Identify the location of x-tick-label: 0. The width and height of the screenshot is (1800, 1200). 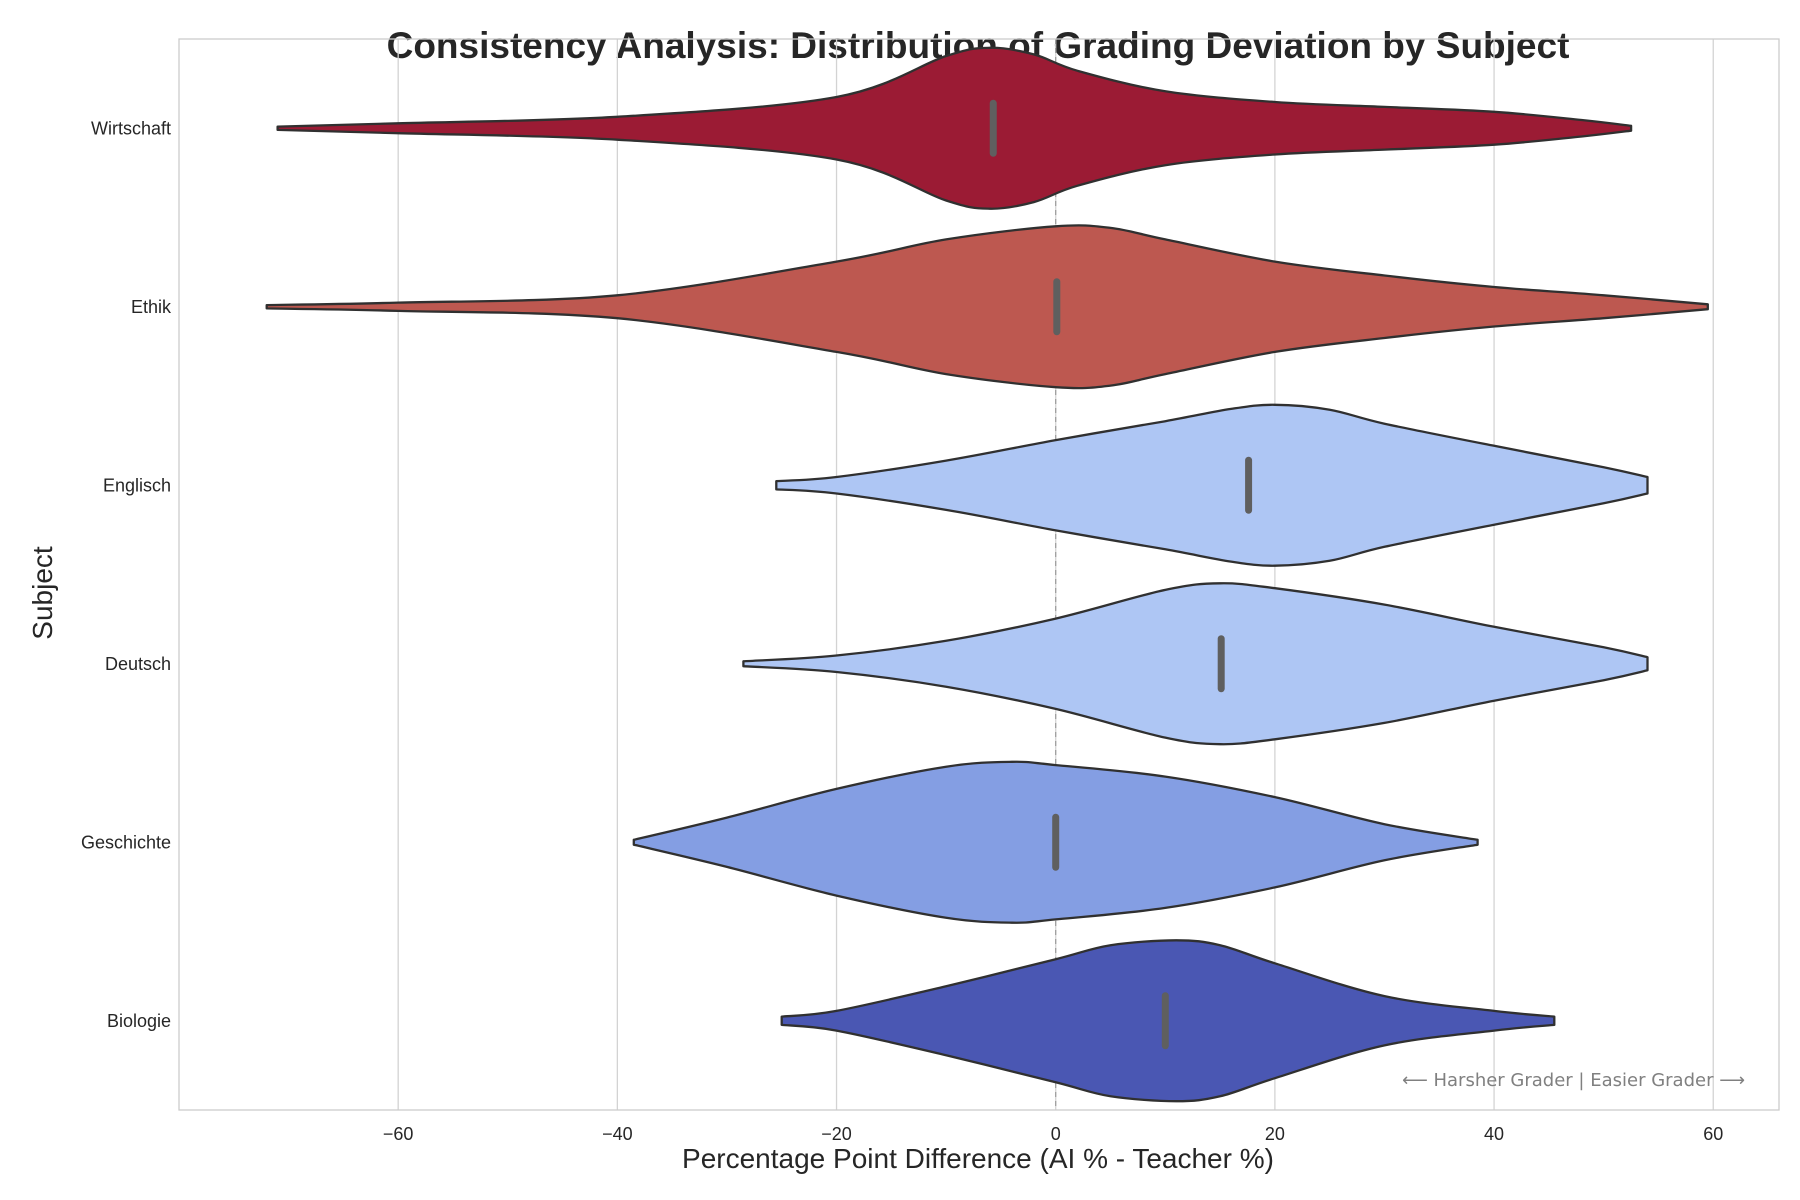
(1056, 1134).